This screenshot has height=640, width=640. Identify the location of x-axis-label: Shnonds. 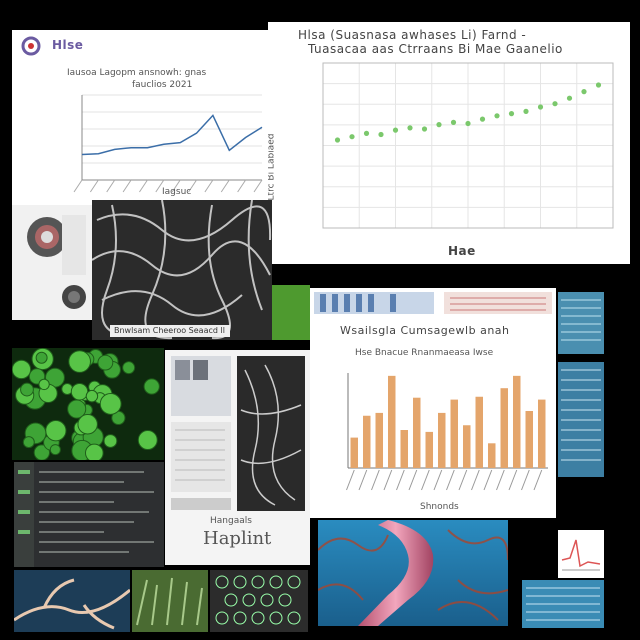
(439, 507).